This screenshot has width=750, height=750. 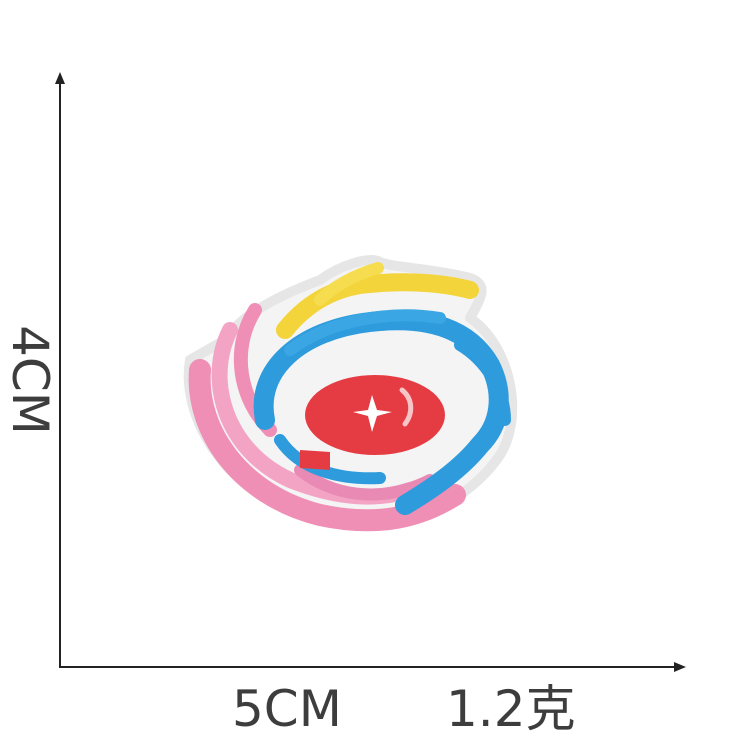 I want to click on width-dimension-label: 5CM, so click(x=287, y=709).